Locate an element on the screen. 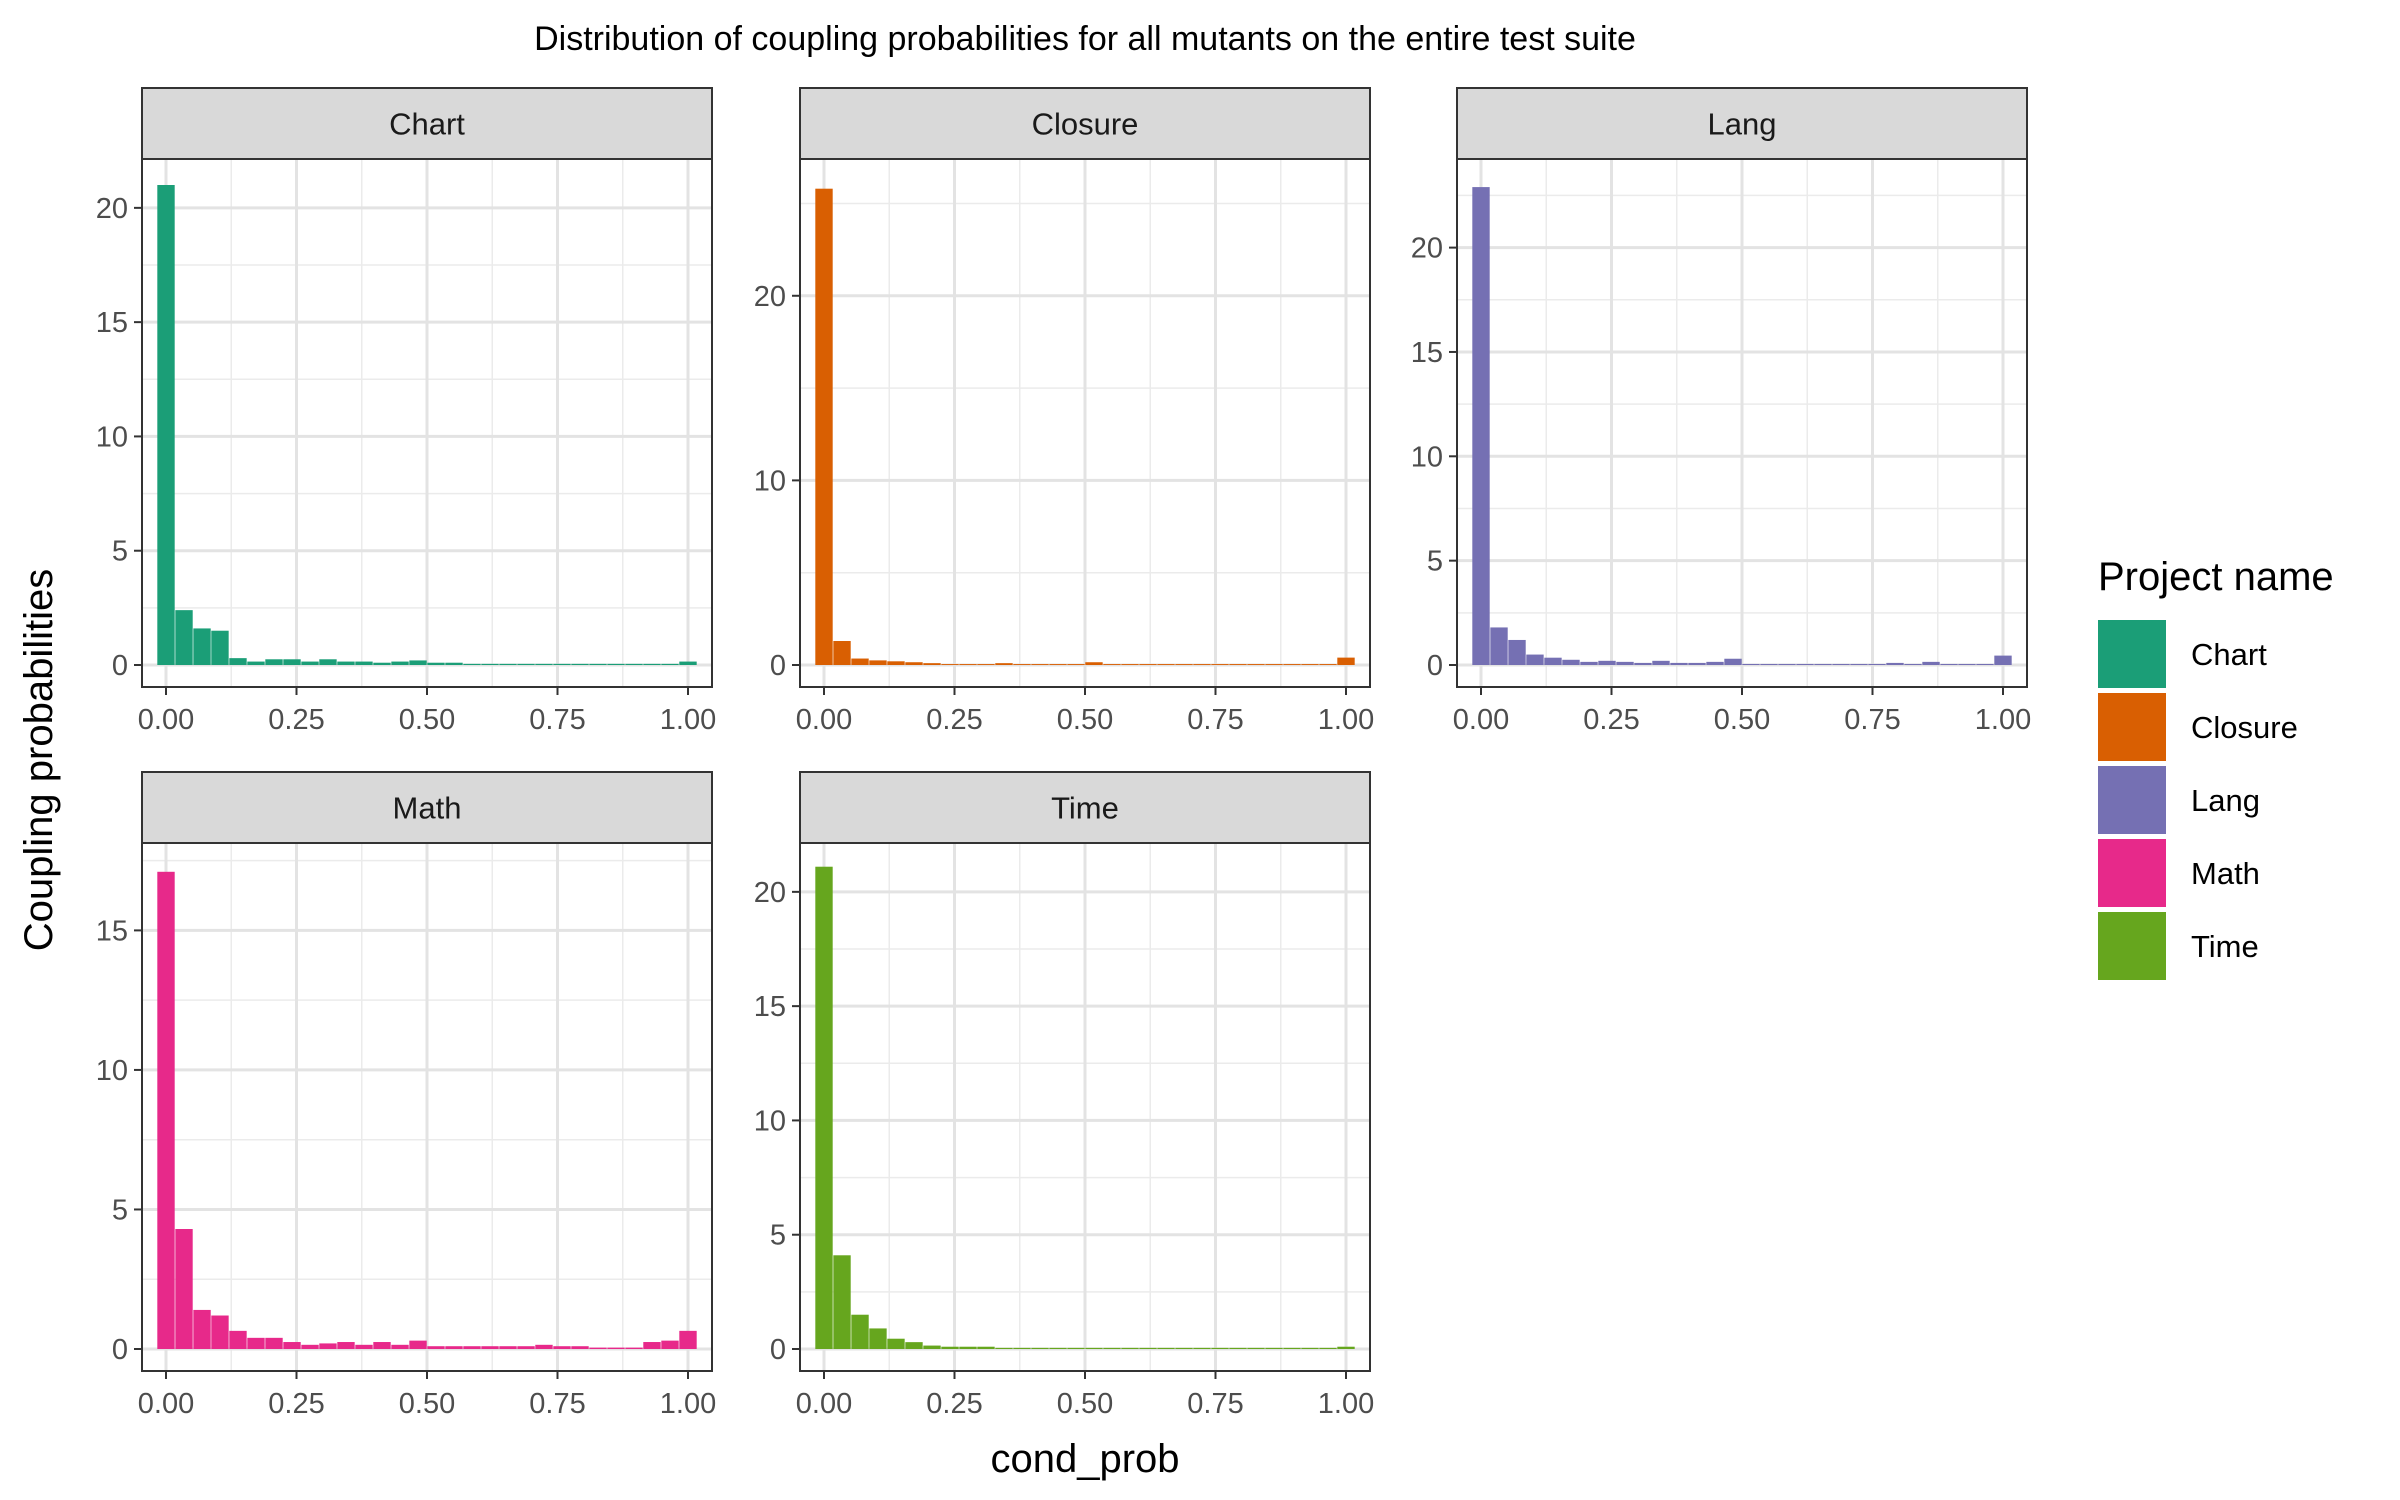 Image resolution: width=2400 pixels, height=1500 pixels. x-tick-label: 1.00 is located at coordinates (2003, 720).